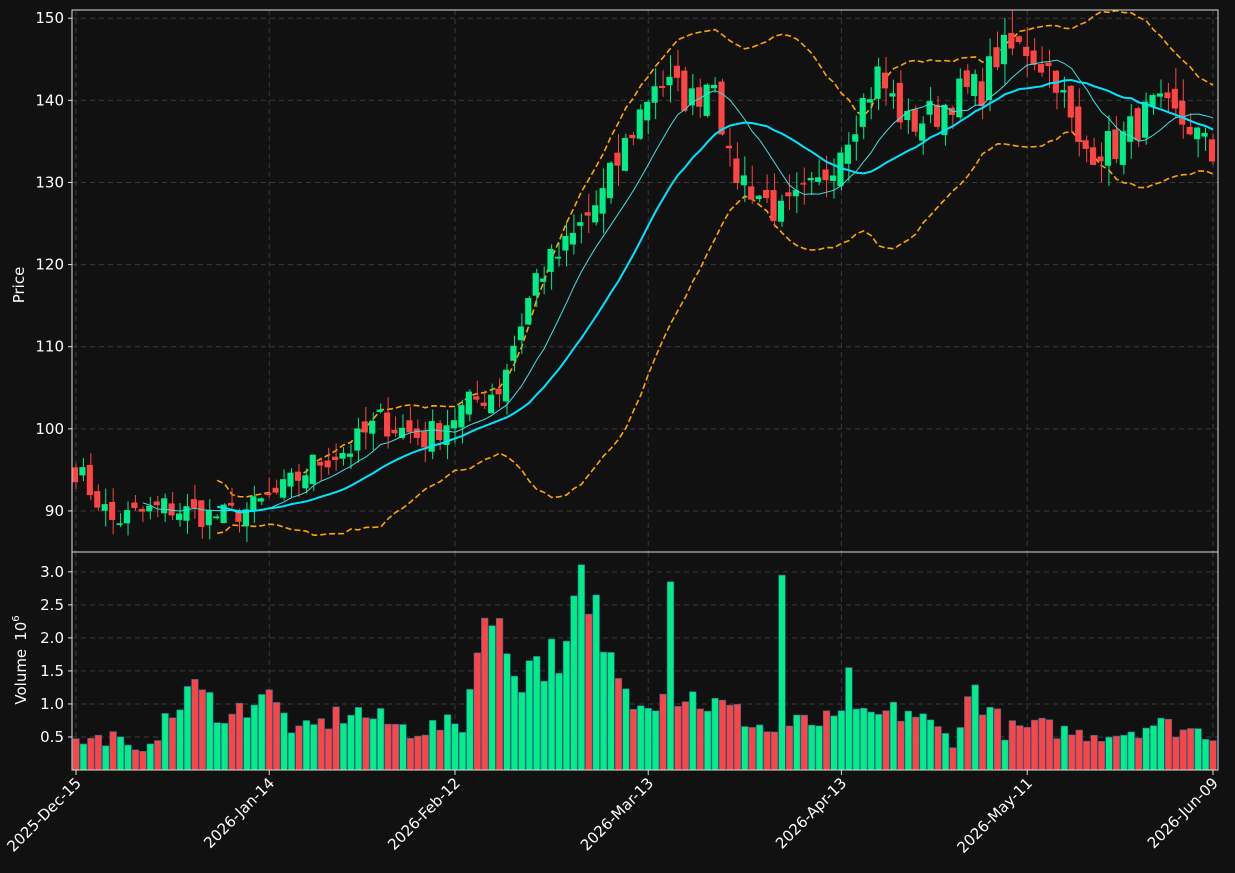  I want to click on price-tick-label: 130, so click(49, 182).